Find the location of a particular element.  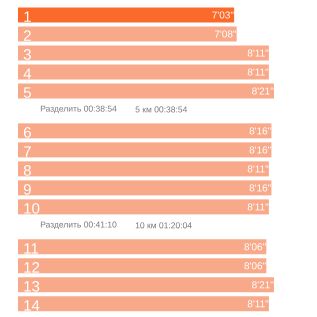

data-label: 7'08" is located at coordinates (225, 34).